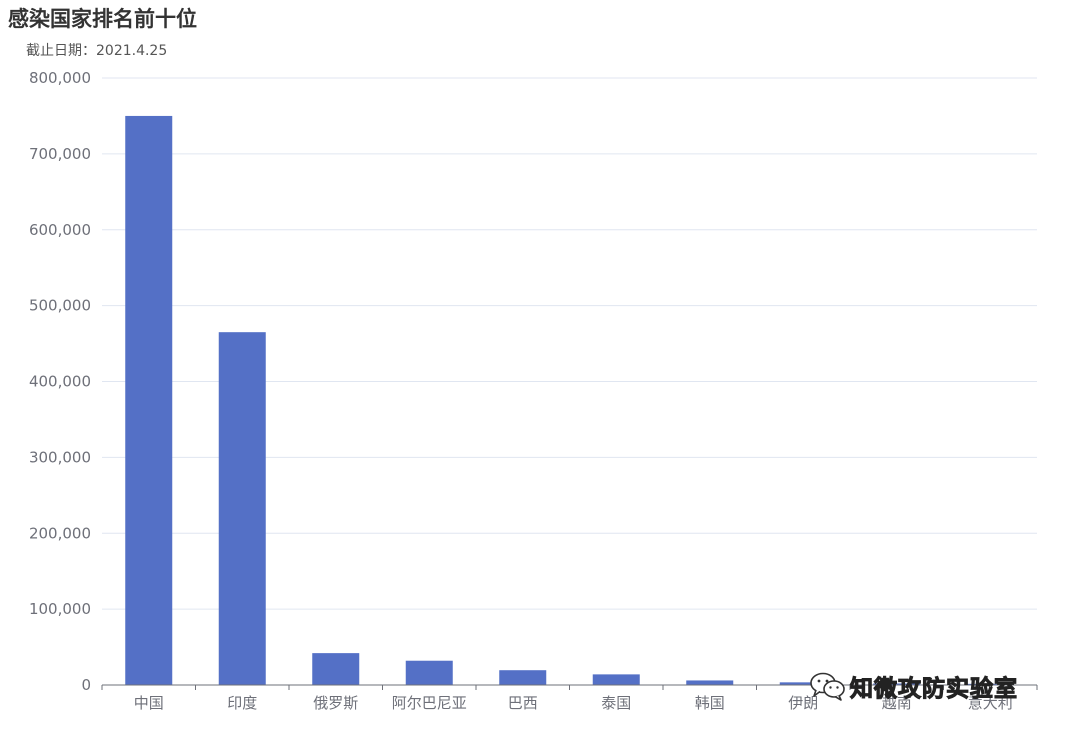 The width and height of the screenshot is (1080, 733). Describe the element at coordinates (335, 703) in the screenshot. I see `x-tick-label: 俄罗斯` at that location.